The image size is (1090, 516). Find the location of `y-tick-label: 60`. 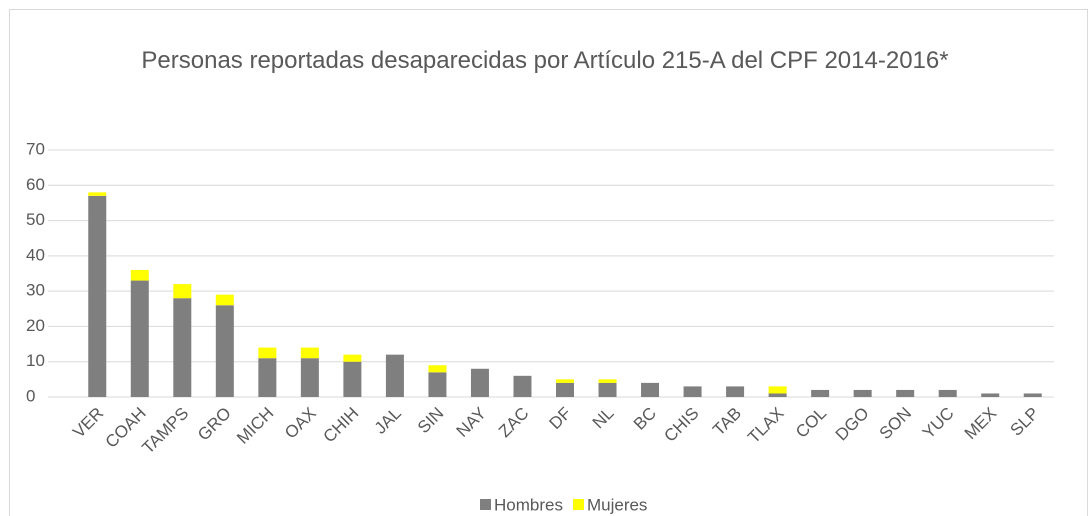

y-tick-label: 60 is located at coordinates (35, 184).